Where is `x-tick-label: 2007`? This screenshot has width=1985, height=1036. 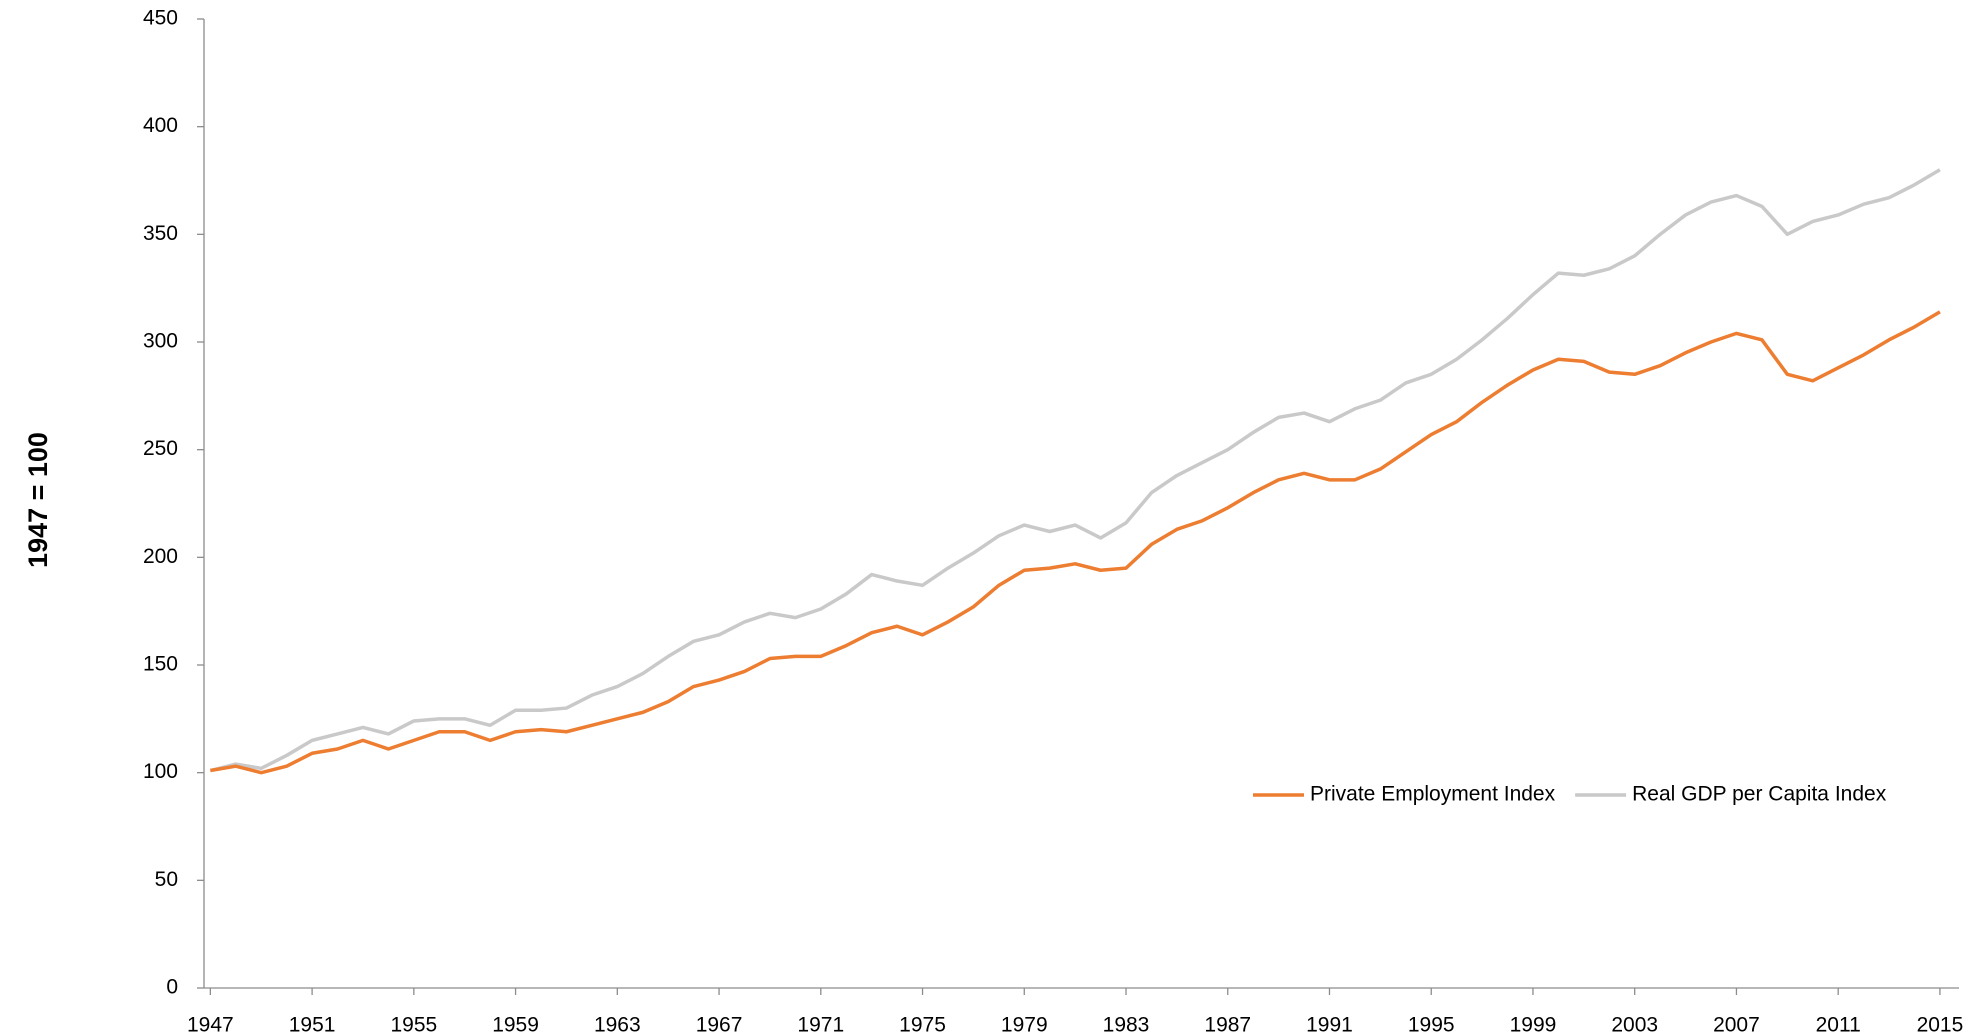
x-tick-label: 2007 is located at coordinates (1736, 1025).